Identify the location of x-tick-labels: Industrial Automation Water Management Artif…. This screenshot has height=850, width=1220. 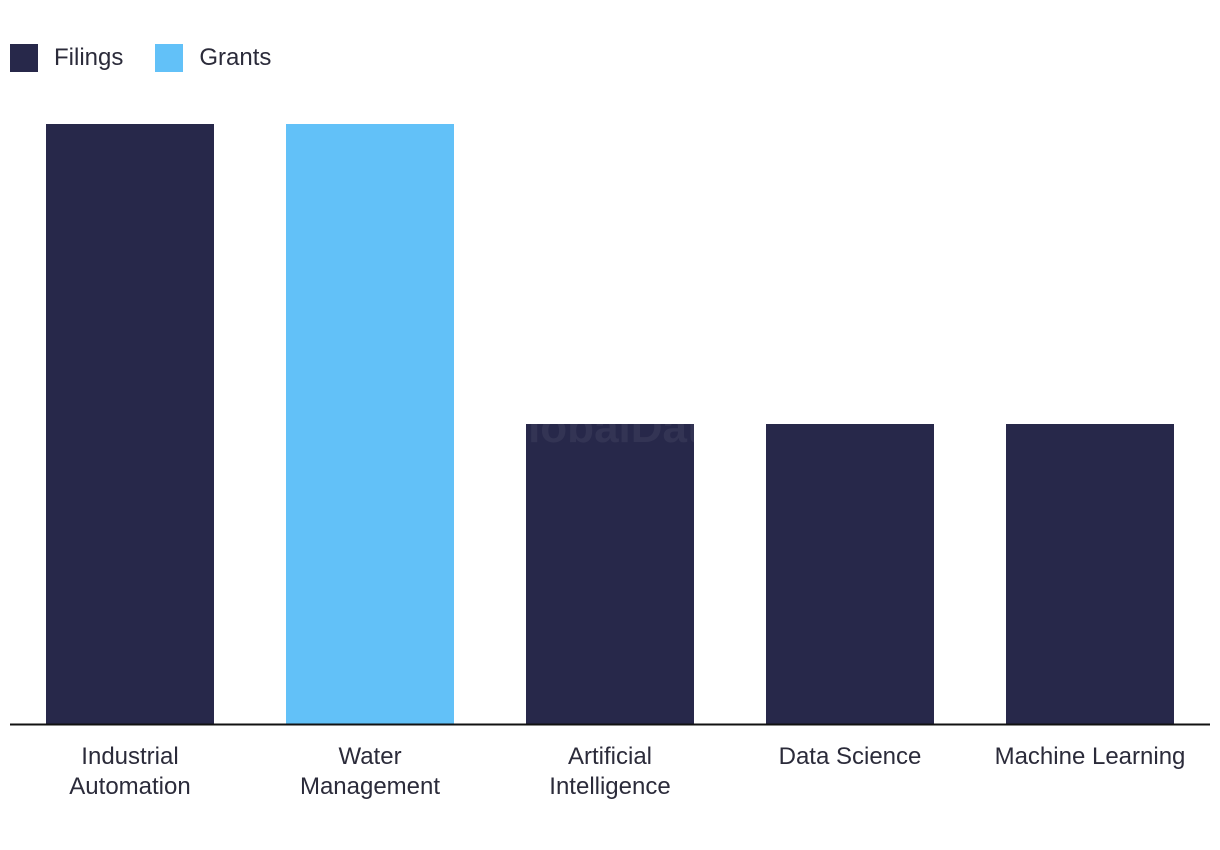
(627, 771).